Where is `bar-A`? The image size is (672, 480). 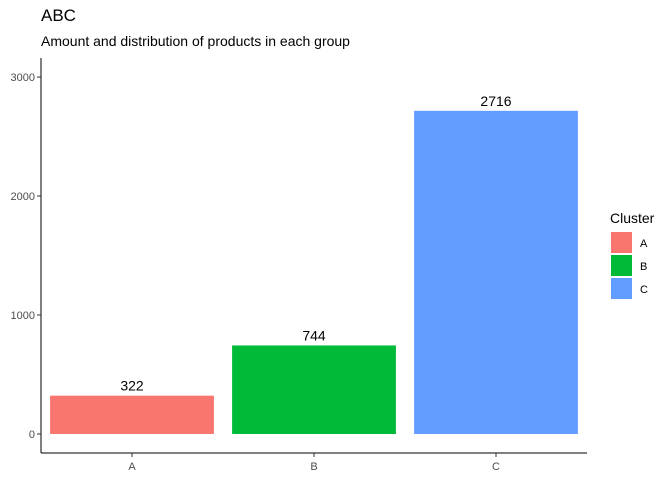 bar-A is located at coordinates (132, 414).